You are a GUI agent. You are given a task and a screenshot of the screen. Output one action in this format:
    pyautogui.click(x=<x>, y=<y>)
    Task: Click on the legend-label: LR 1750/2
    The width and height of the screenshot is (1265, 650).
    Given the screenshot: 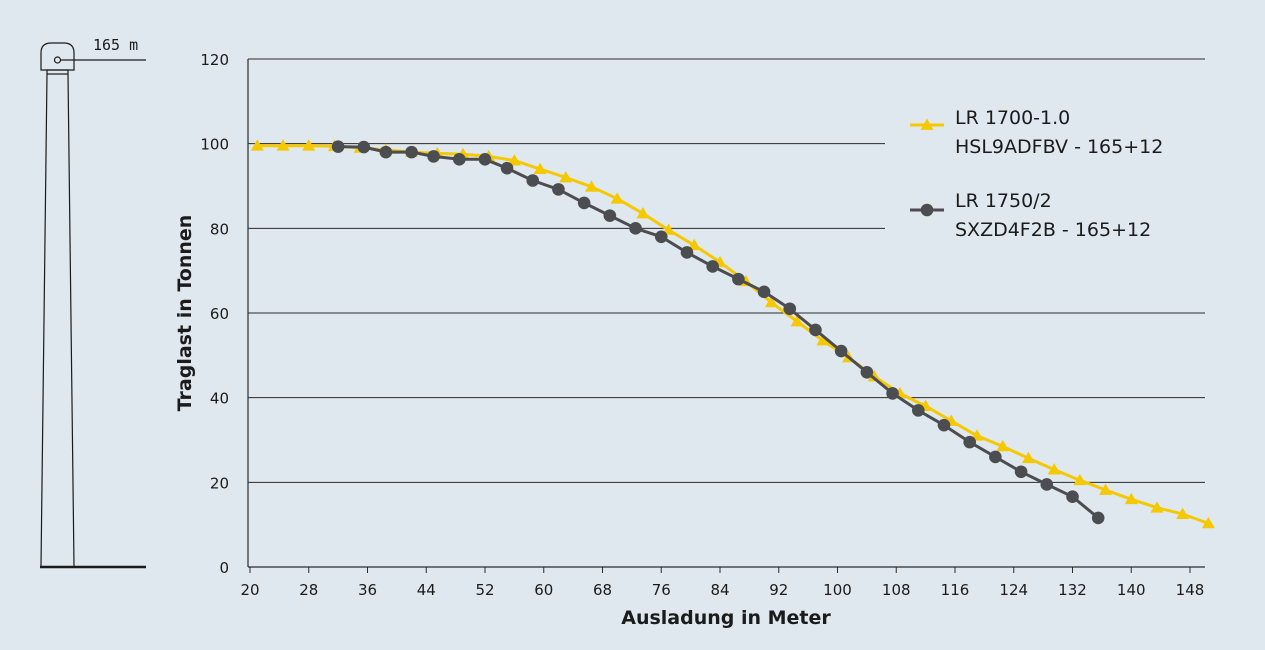 What is the action you would take?
    pyautogui.click(x=1003, y=201)
    